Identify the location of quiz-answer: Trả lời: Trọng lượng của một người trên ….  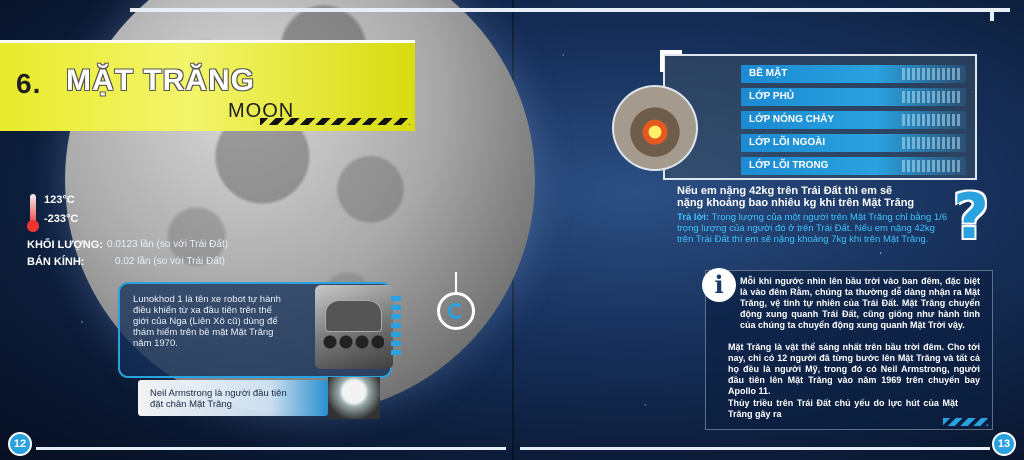
(822, 228).